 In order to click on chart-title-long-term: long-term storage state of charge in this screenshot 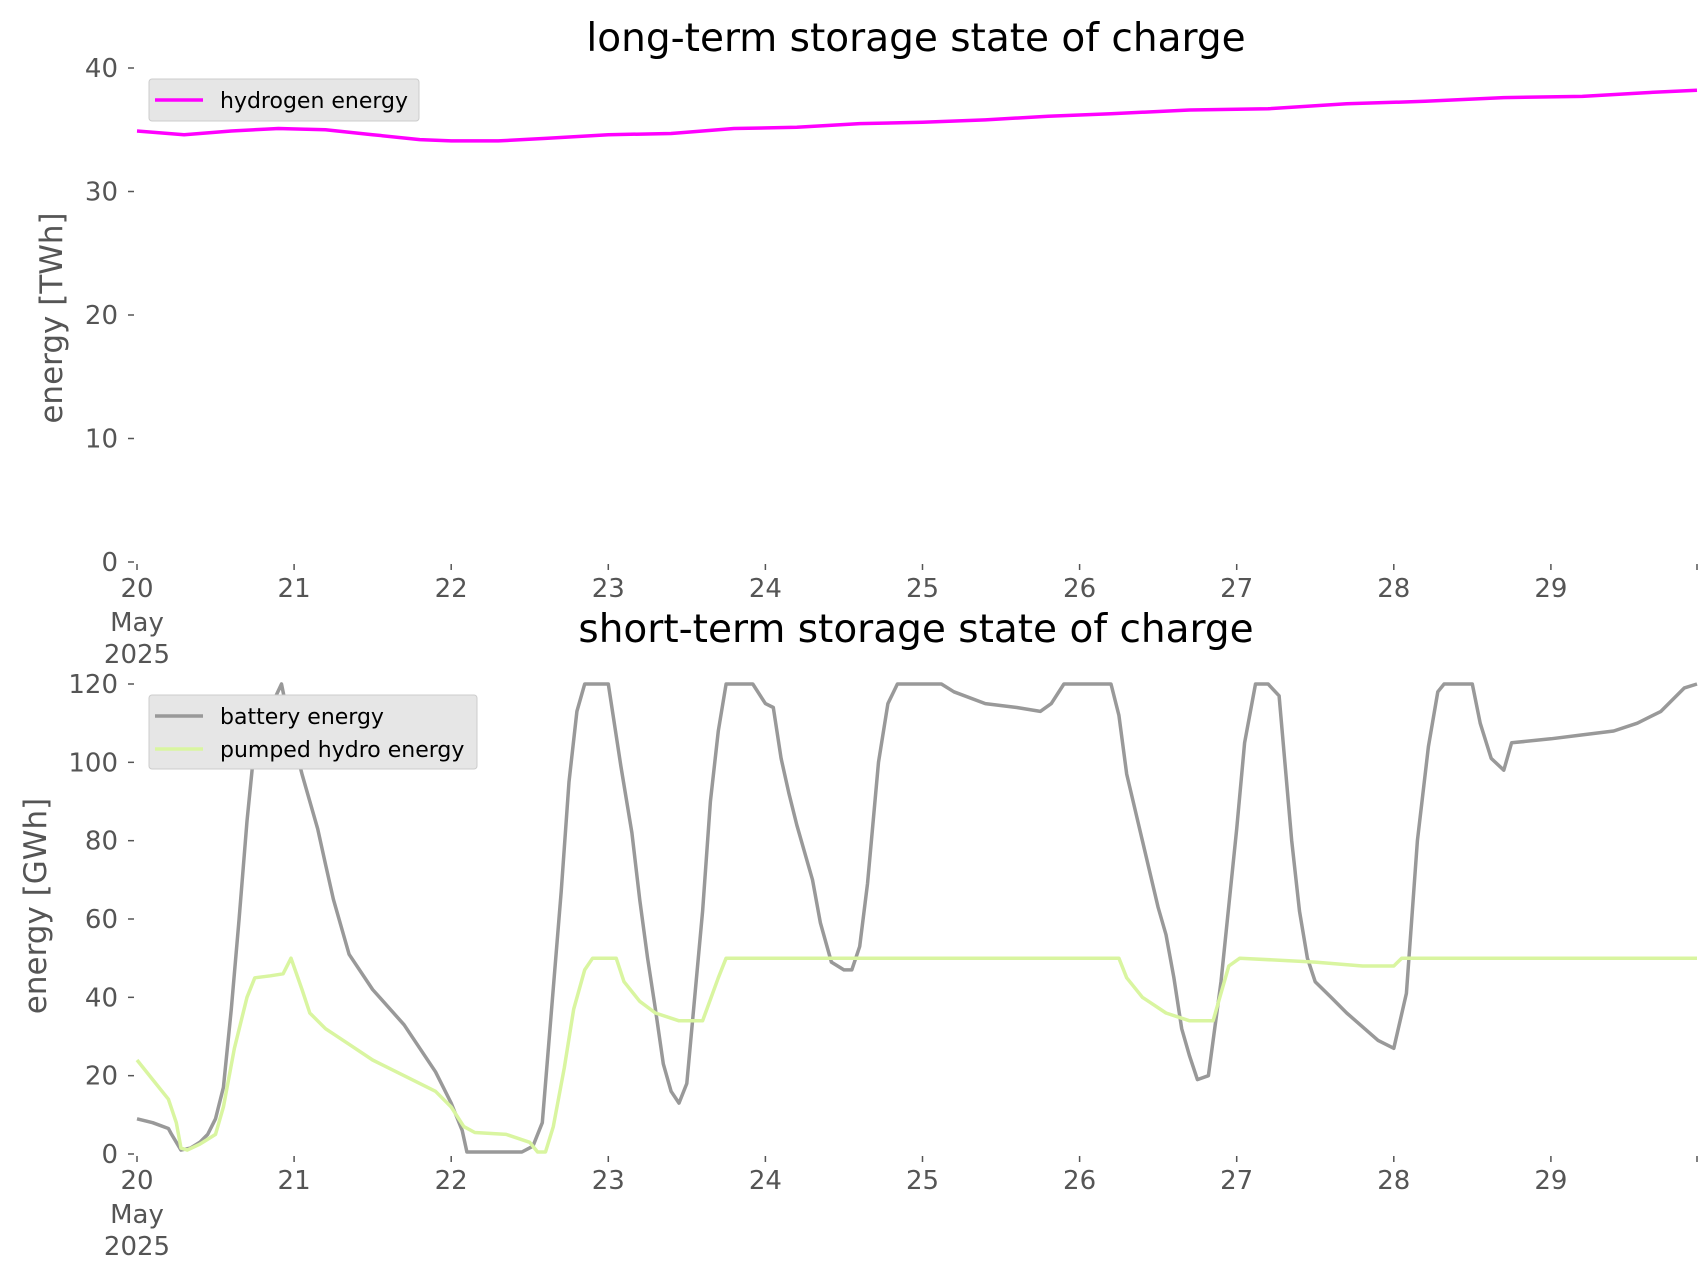, I will do `click(915, 38)`.